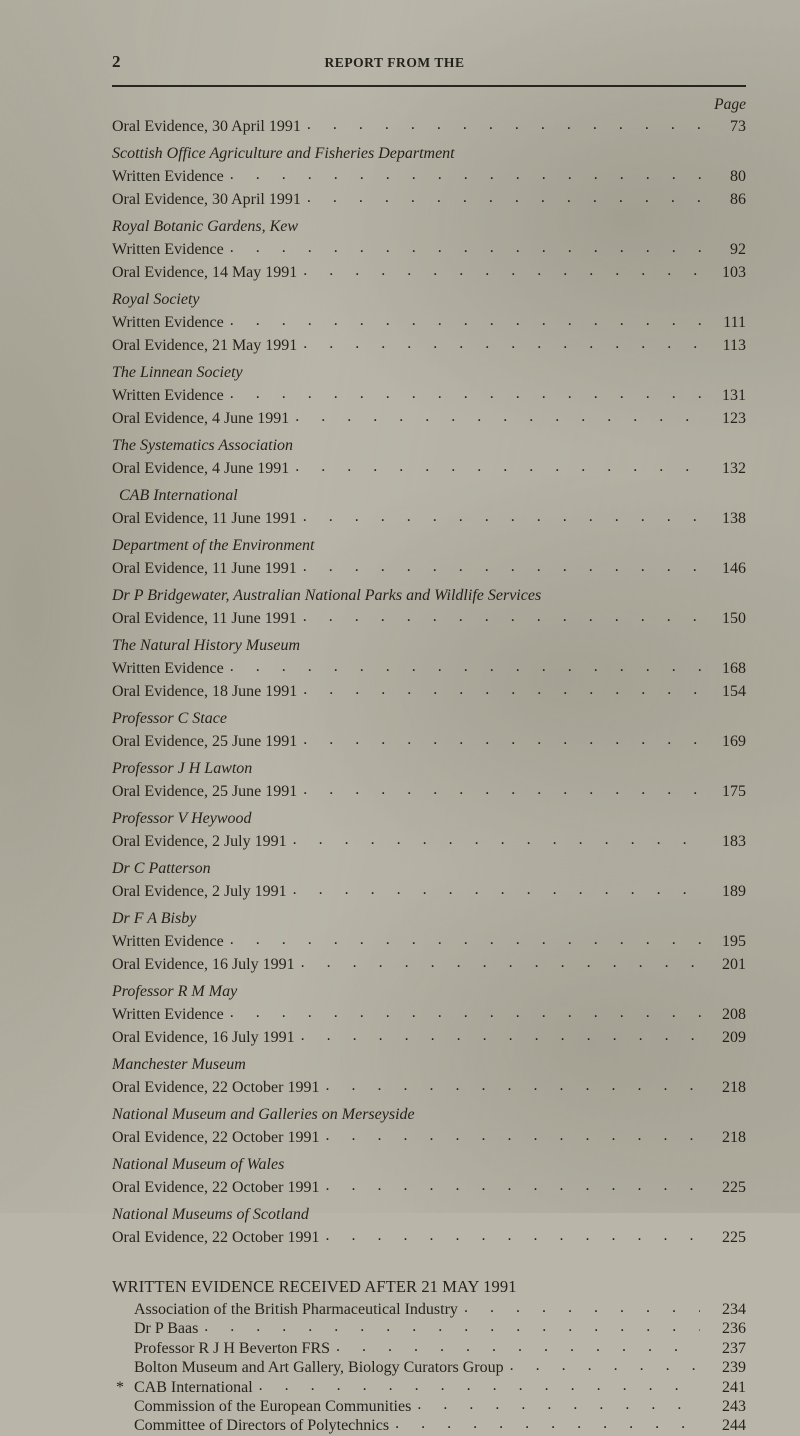 This screenshot has width=800, height=1436. What do you see at coordinates (216, 1187) in the screenshot?
I see `entry-label: Oral Evidence, 22 October 1991` at bounding box center [216, 1187].